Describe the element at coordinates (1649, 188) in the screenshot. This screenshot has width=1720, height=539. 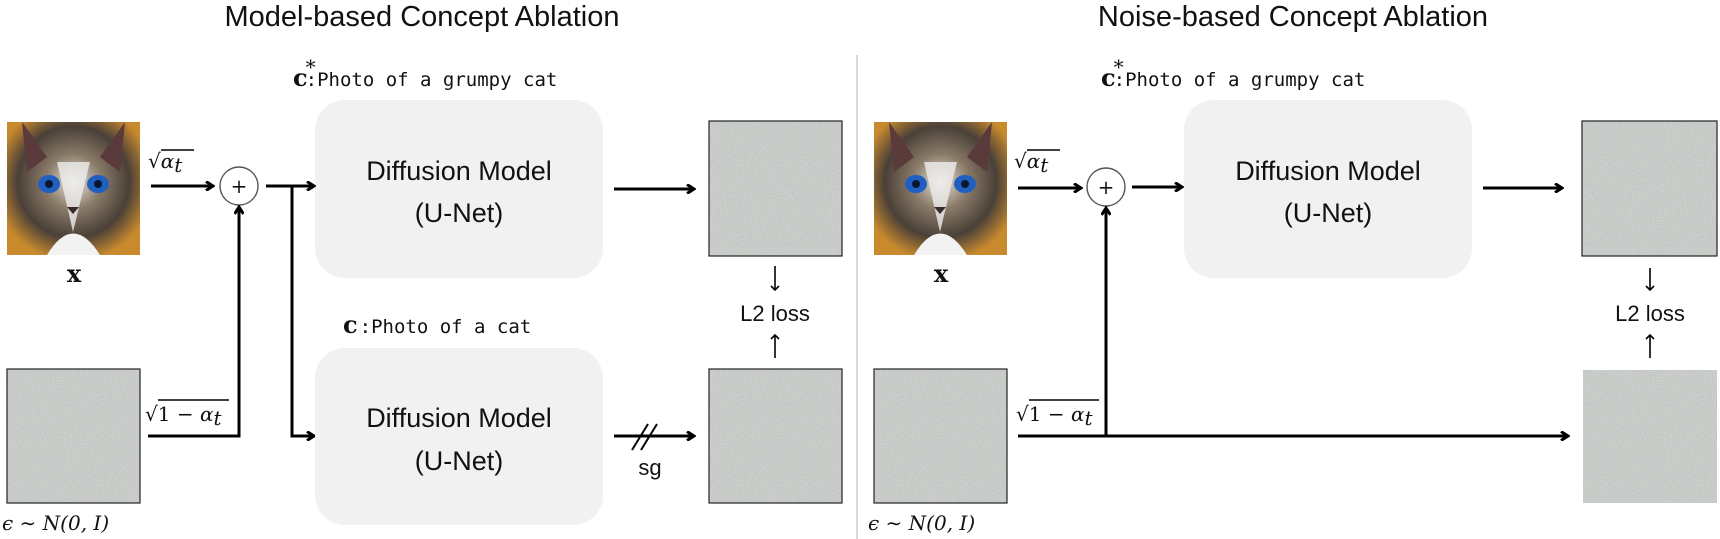
I see `predicted-noise` at that location.